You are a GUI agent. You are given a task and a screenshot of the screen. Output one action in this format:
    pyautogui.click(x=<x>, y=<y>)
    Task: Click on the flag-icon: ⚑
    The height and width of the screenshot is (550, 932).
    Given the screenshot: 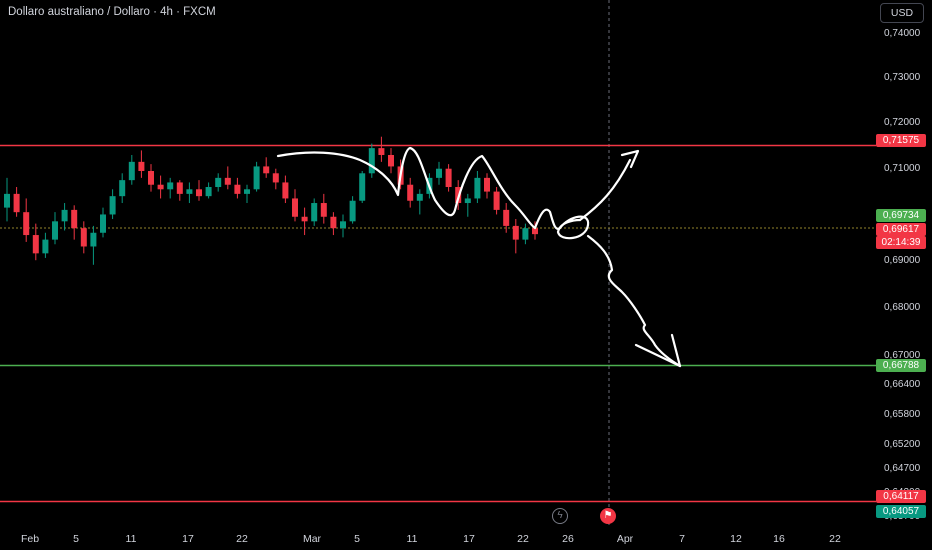 What is the action you would take?
    pyautogui.click(x=608, y=516)
    